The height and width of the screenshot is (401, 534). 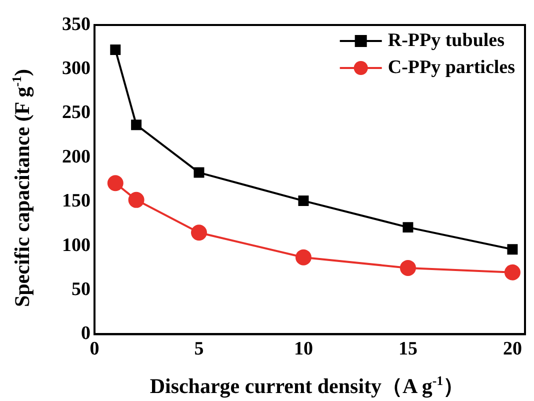 What do you see at coordinates (307, 386) in the screenshot?
I see `x-axis-title: Discharge current density（A g$^{-1}$）` at bounding box center [307, 386].